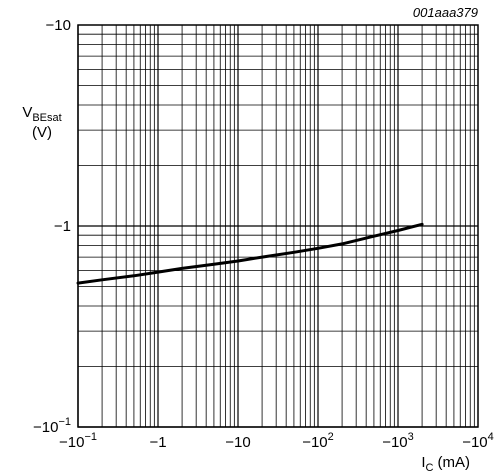 This screenshot has width=502, height=476. I want to click on y-tick-label: −10, so click(58, 25).